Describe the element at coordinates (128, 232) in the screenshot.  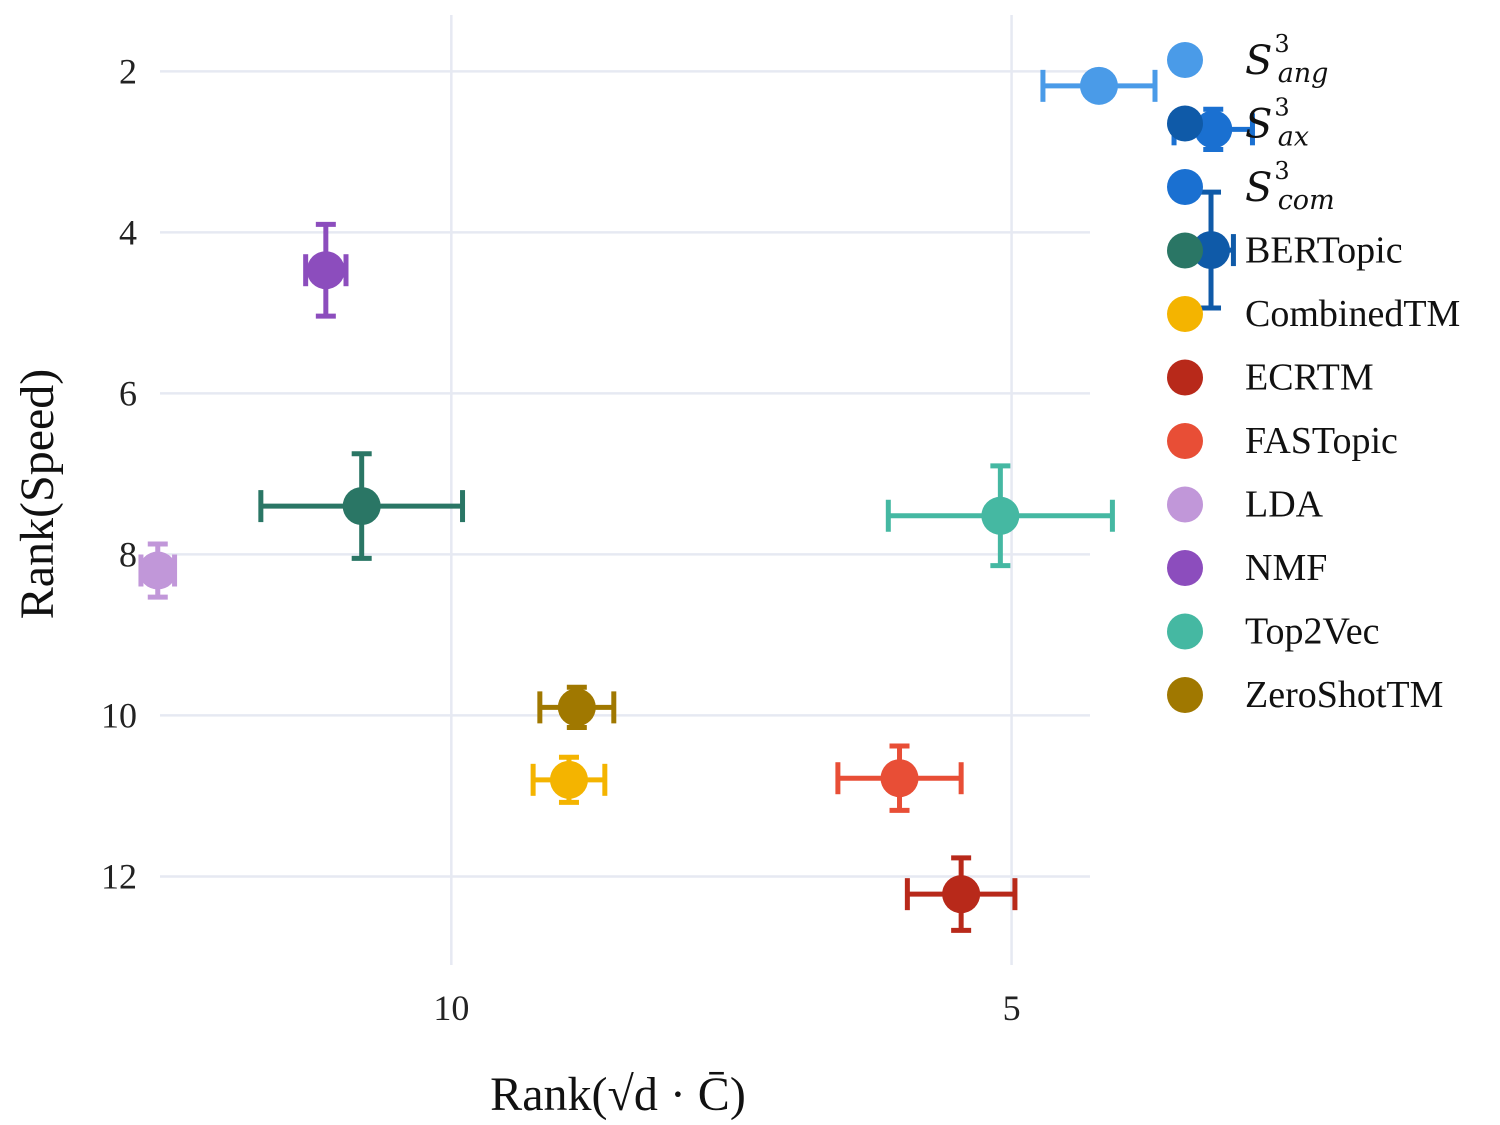
I see `y-tick-label: 4` at that location.